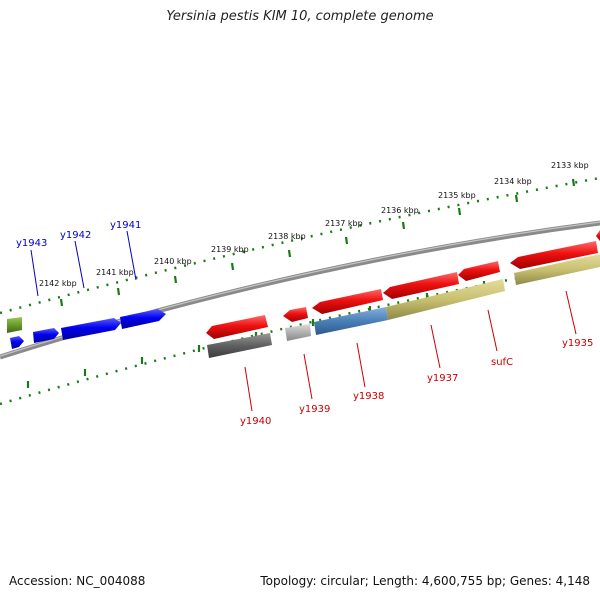 The image size is (600, 600). Describe the element at coordinates (513, 181) in the screenshot. I see `scale-label: 2134 kbp` at that location.